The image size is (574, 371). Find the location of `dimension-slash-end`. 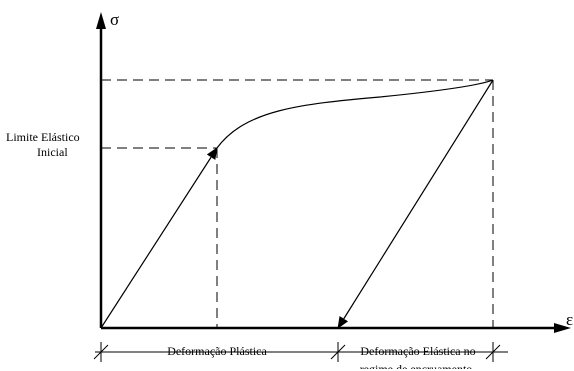

dimension-slash-end is located at coordinates (493, 352).